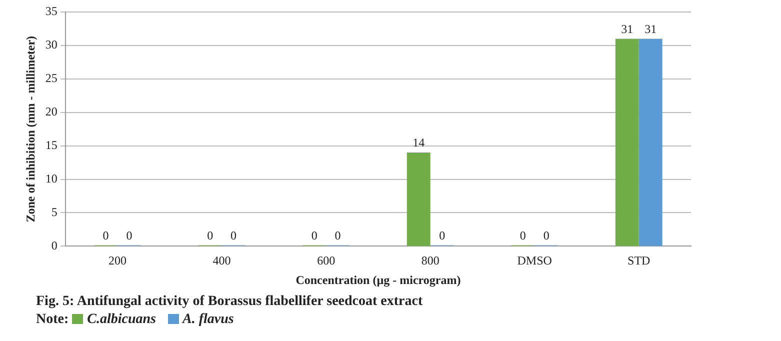  Describe the element at coordinates (52, 319) in the screenshot. I see `legend-title: Note:` at that location.